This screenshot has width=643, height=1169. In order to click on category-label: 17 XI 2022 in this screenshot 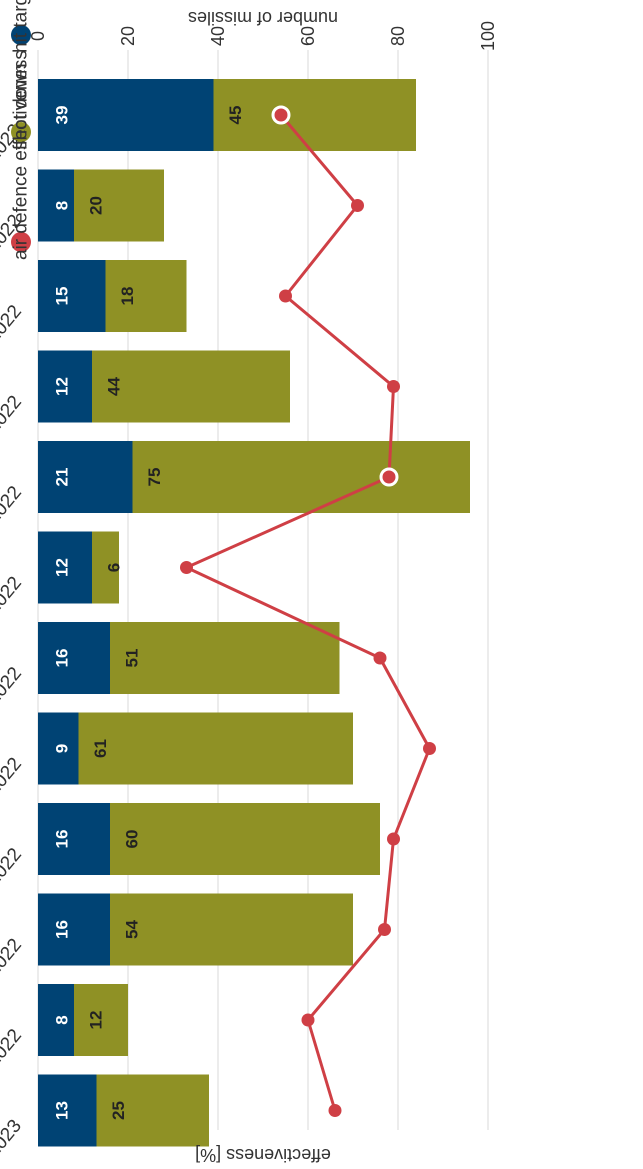, I will do `click(13, 615)`.